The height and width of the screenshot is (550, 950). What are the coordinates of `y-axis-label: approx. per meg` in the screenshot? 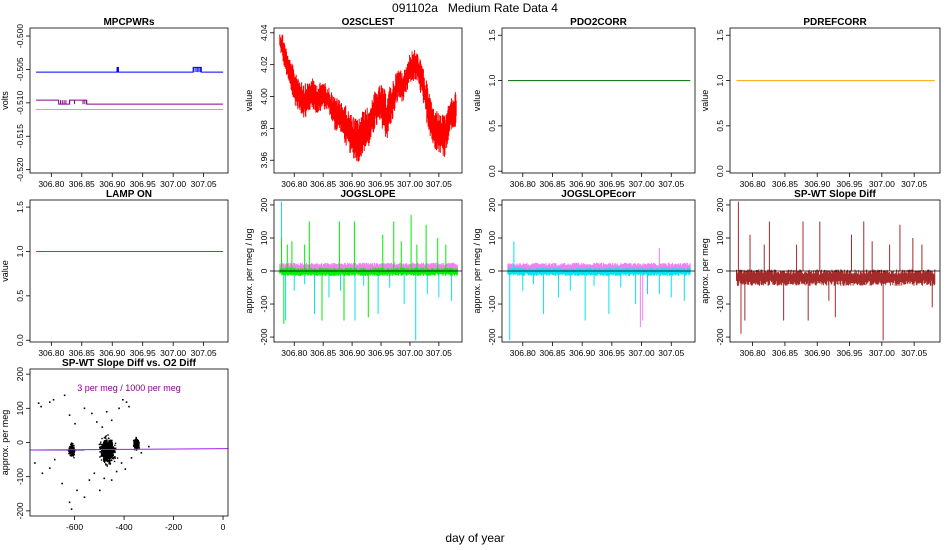 It's located at (5, 443).